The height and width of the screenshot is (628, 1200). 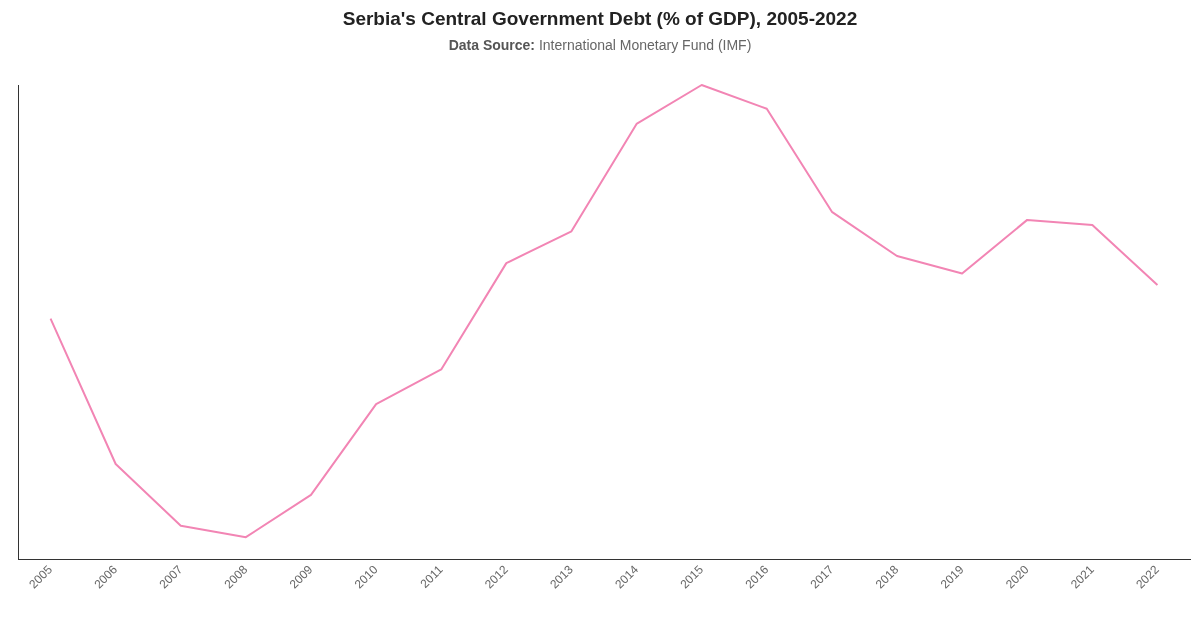 What do you see at coordinates (600, 46) in the screenshot?
I see `chart-subtitle: Data Source: International Monetary Fund (IMF)` at bounding box center [600, 46].